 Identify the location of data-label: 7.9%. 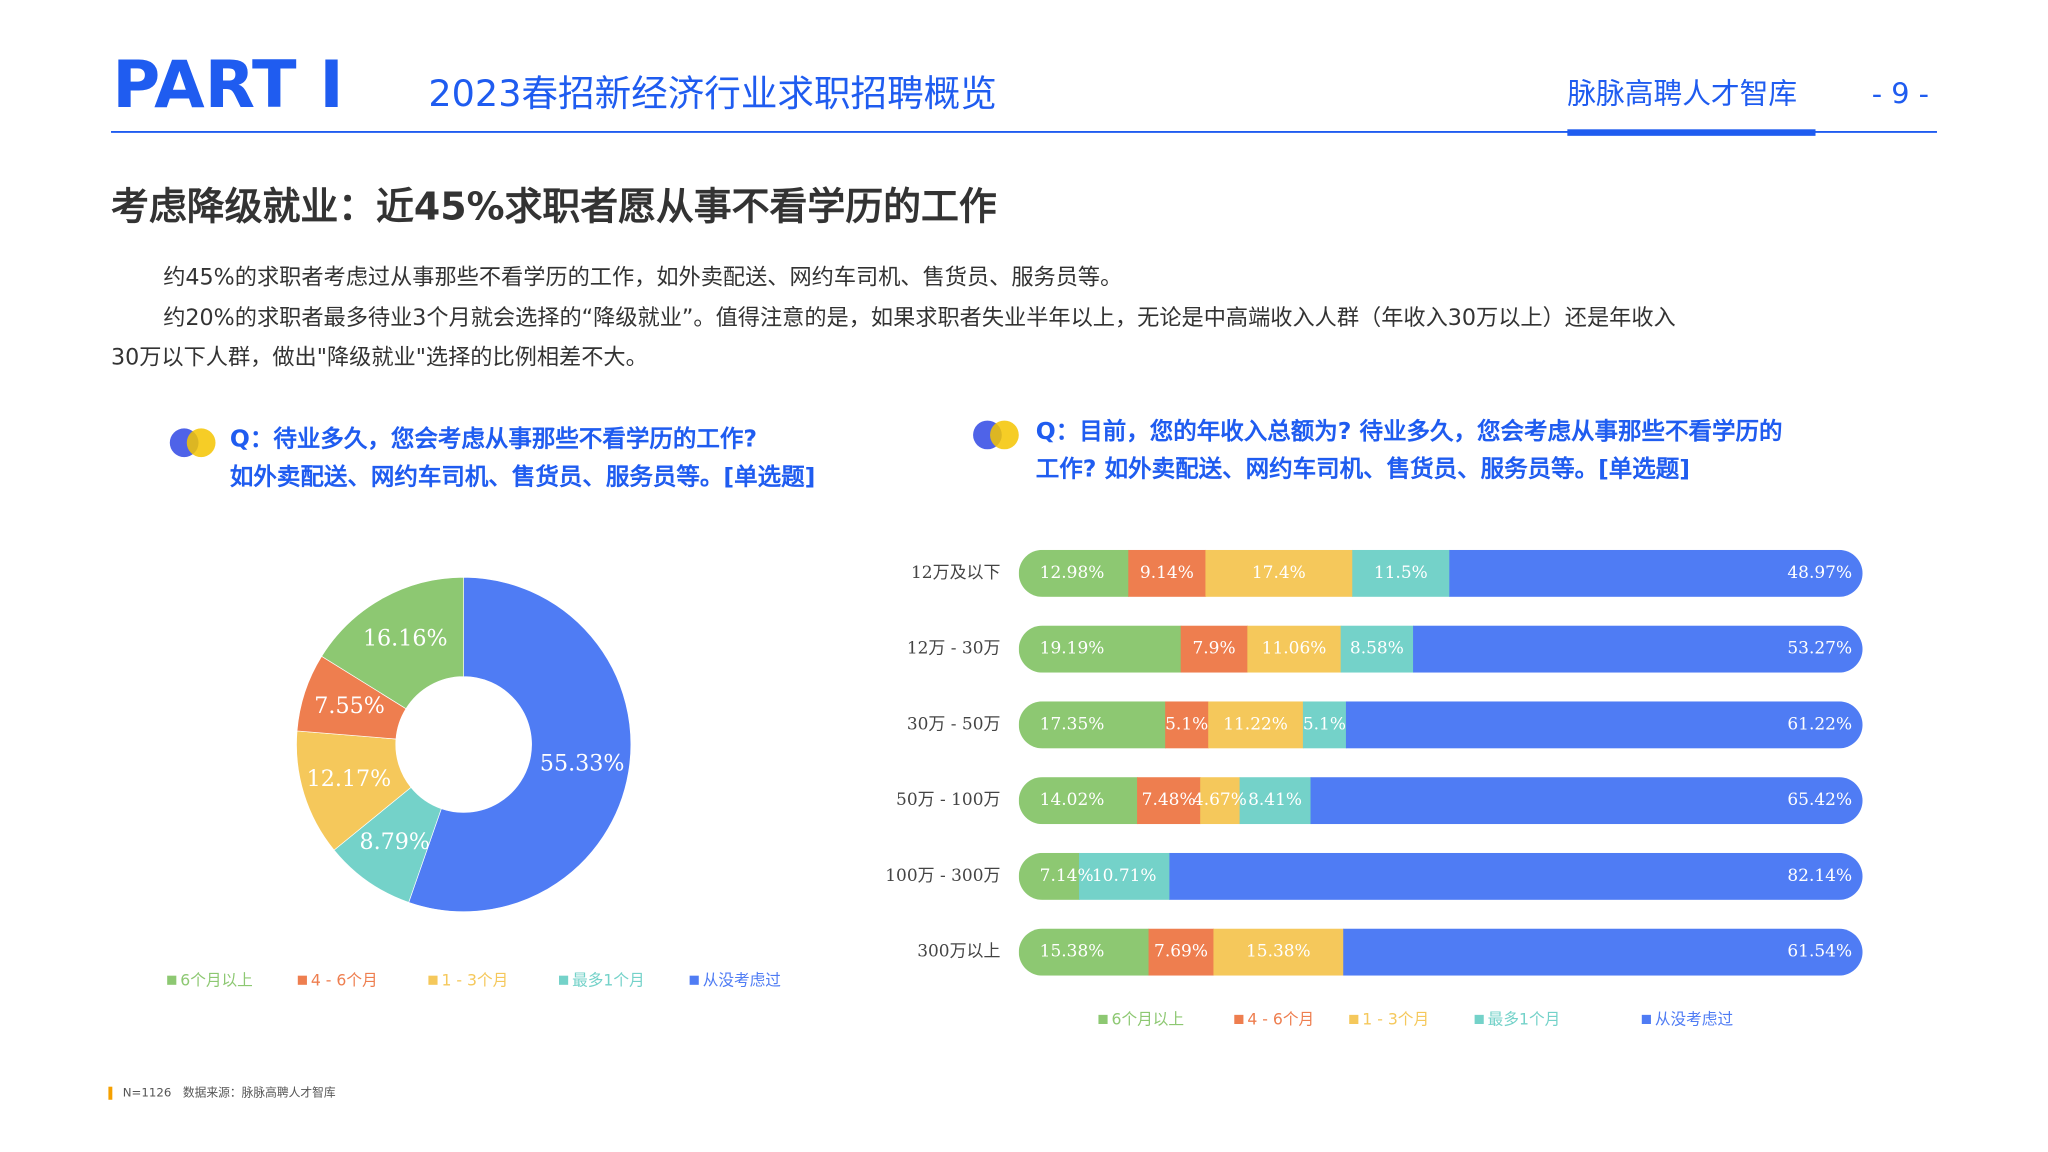
(1213, 649).